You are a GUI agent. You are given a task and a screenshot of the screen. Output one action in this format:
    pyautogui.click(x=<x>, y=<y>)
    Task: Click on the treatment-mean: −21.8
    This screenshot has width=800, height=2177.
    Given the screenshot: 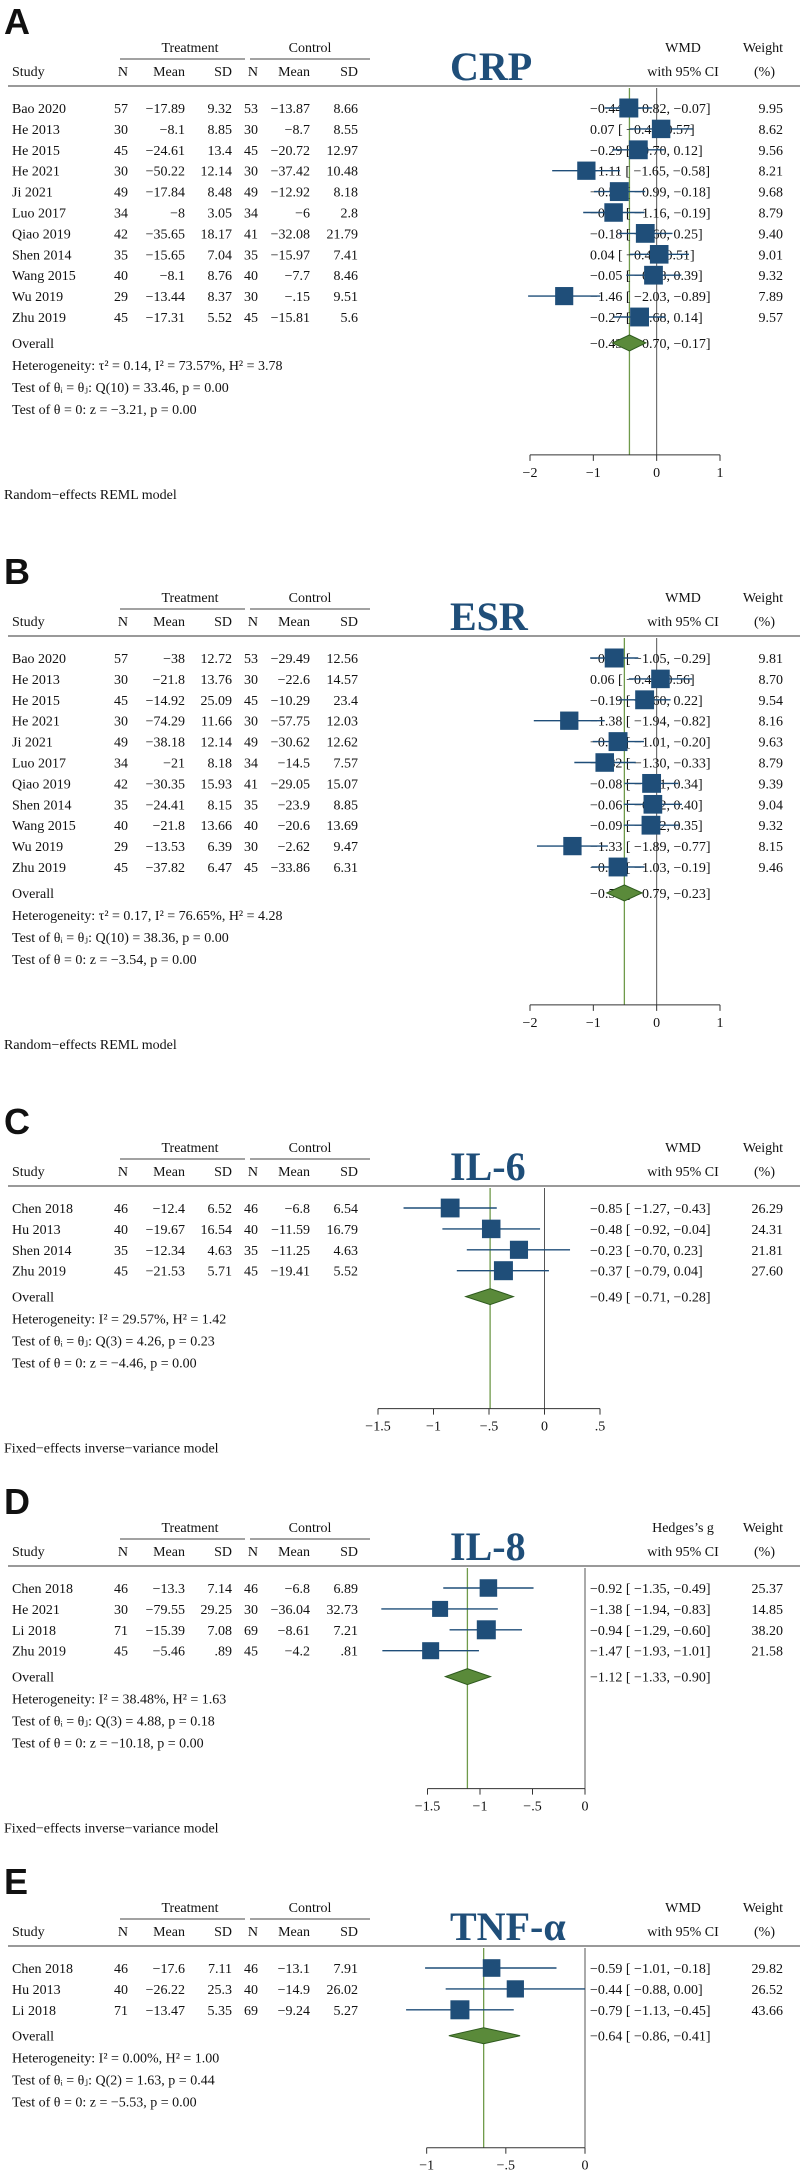 What is the action you would take?
    pyautogui.click(x=169, y=680)
    